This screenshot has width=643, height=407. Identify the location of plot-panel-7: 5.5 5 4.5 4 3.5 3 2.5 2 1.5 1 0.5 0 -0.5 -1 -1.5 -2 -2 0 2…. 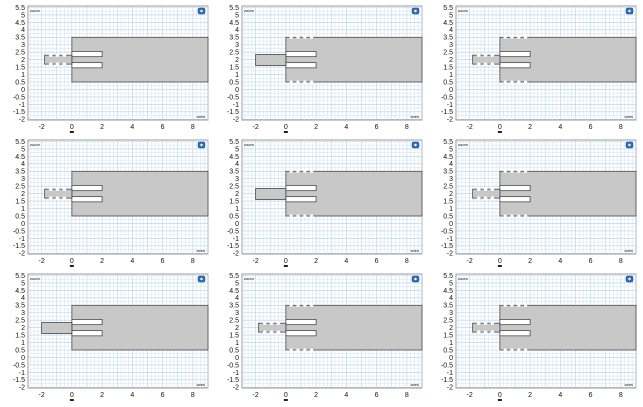
(107, 335).